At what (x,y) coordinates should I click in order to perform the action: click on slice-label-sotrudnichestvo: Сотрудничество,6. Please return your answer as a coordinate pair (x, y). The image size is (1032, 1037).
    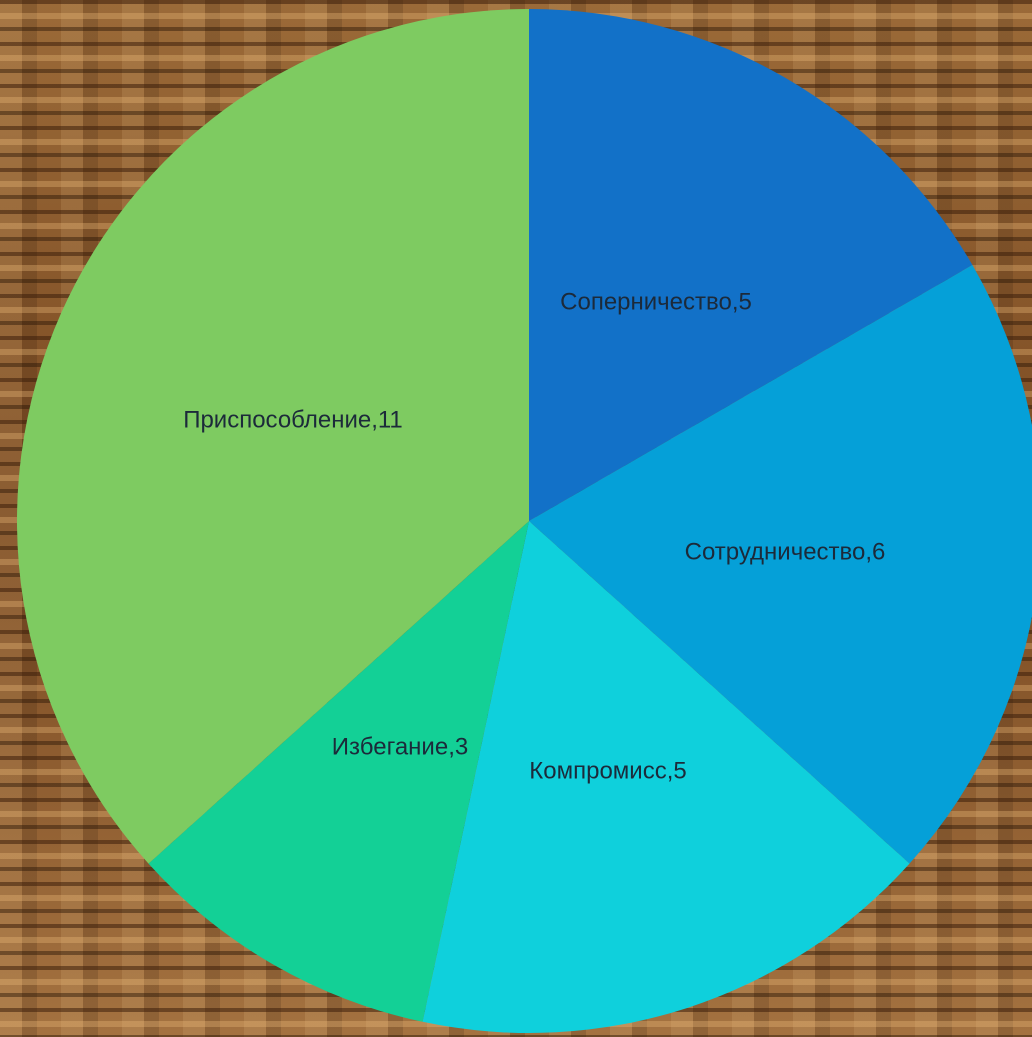
    Looking at the image, I should click on (785, 551).